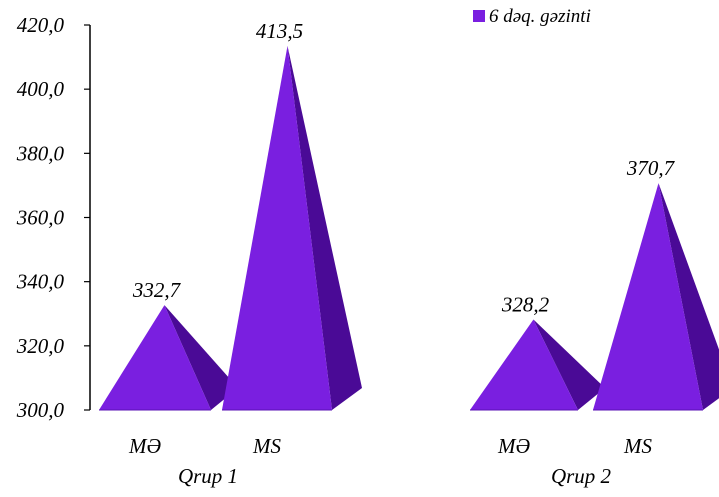 The image size is (719, 497). I want to click on data-label: 328,2, so click(525, 305).